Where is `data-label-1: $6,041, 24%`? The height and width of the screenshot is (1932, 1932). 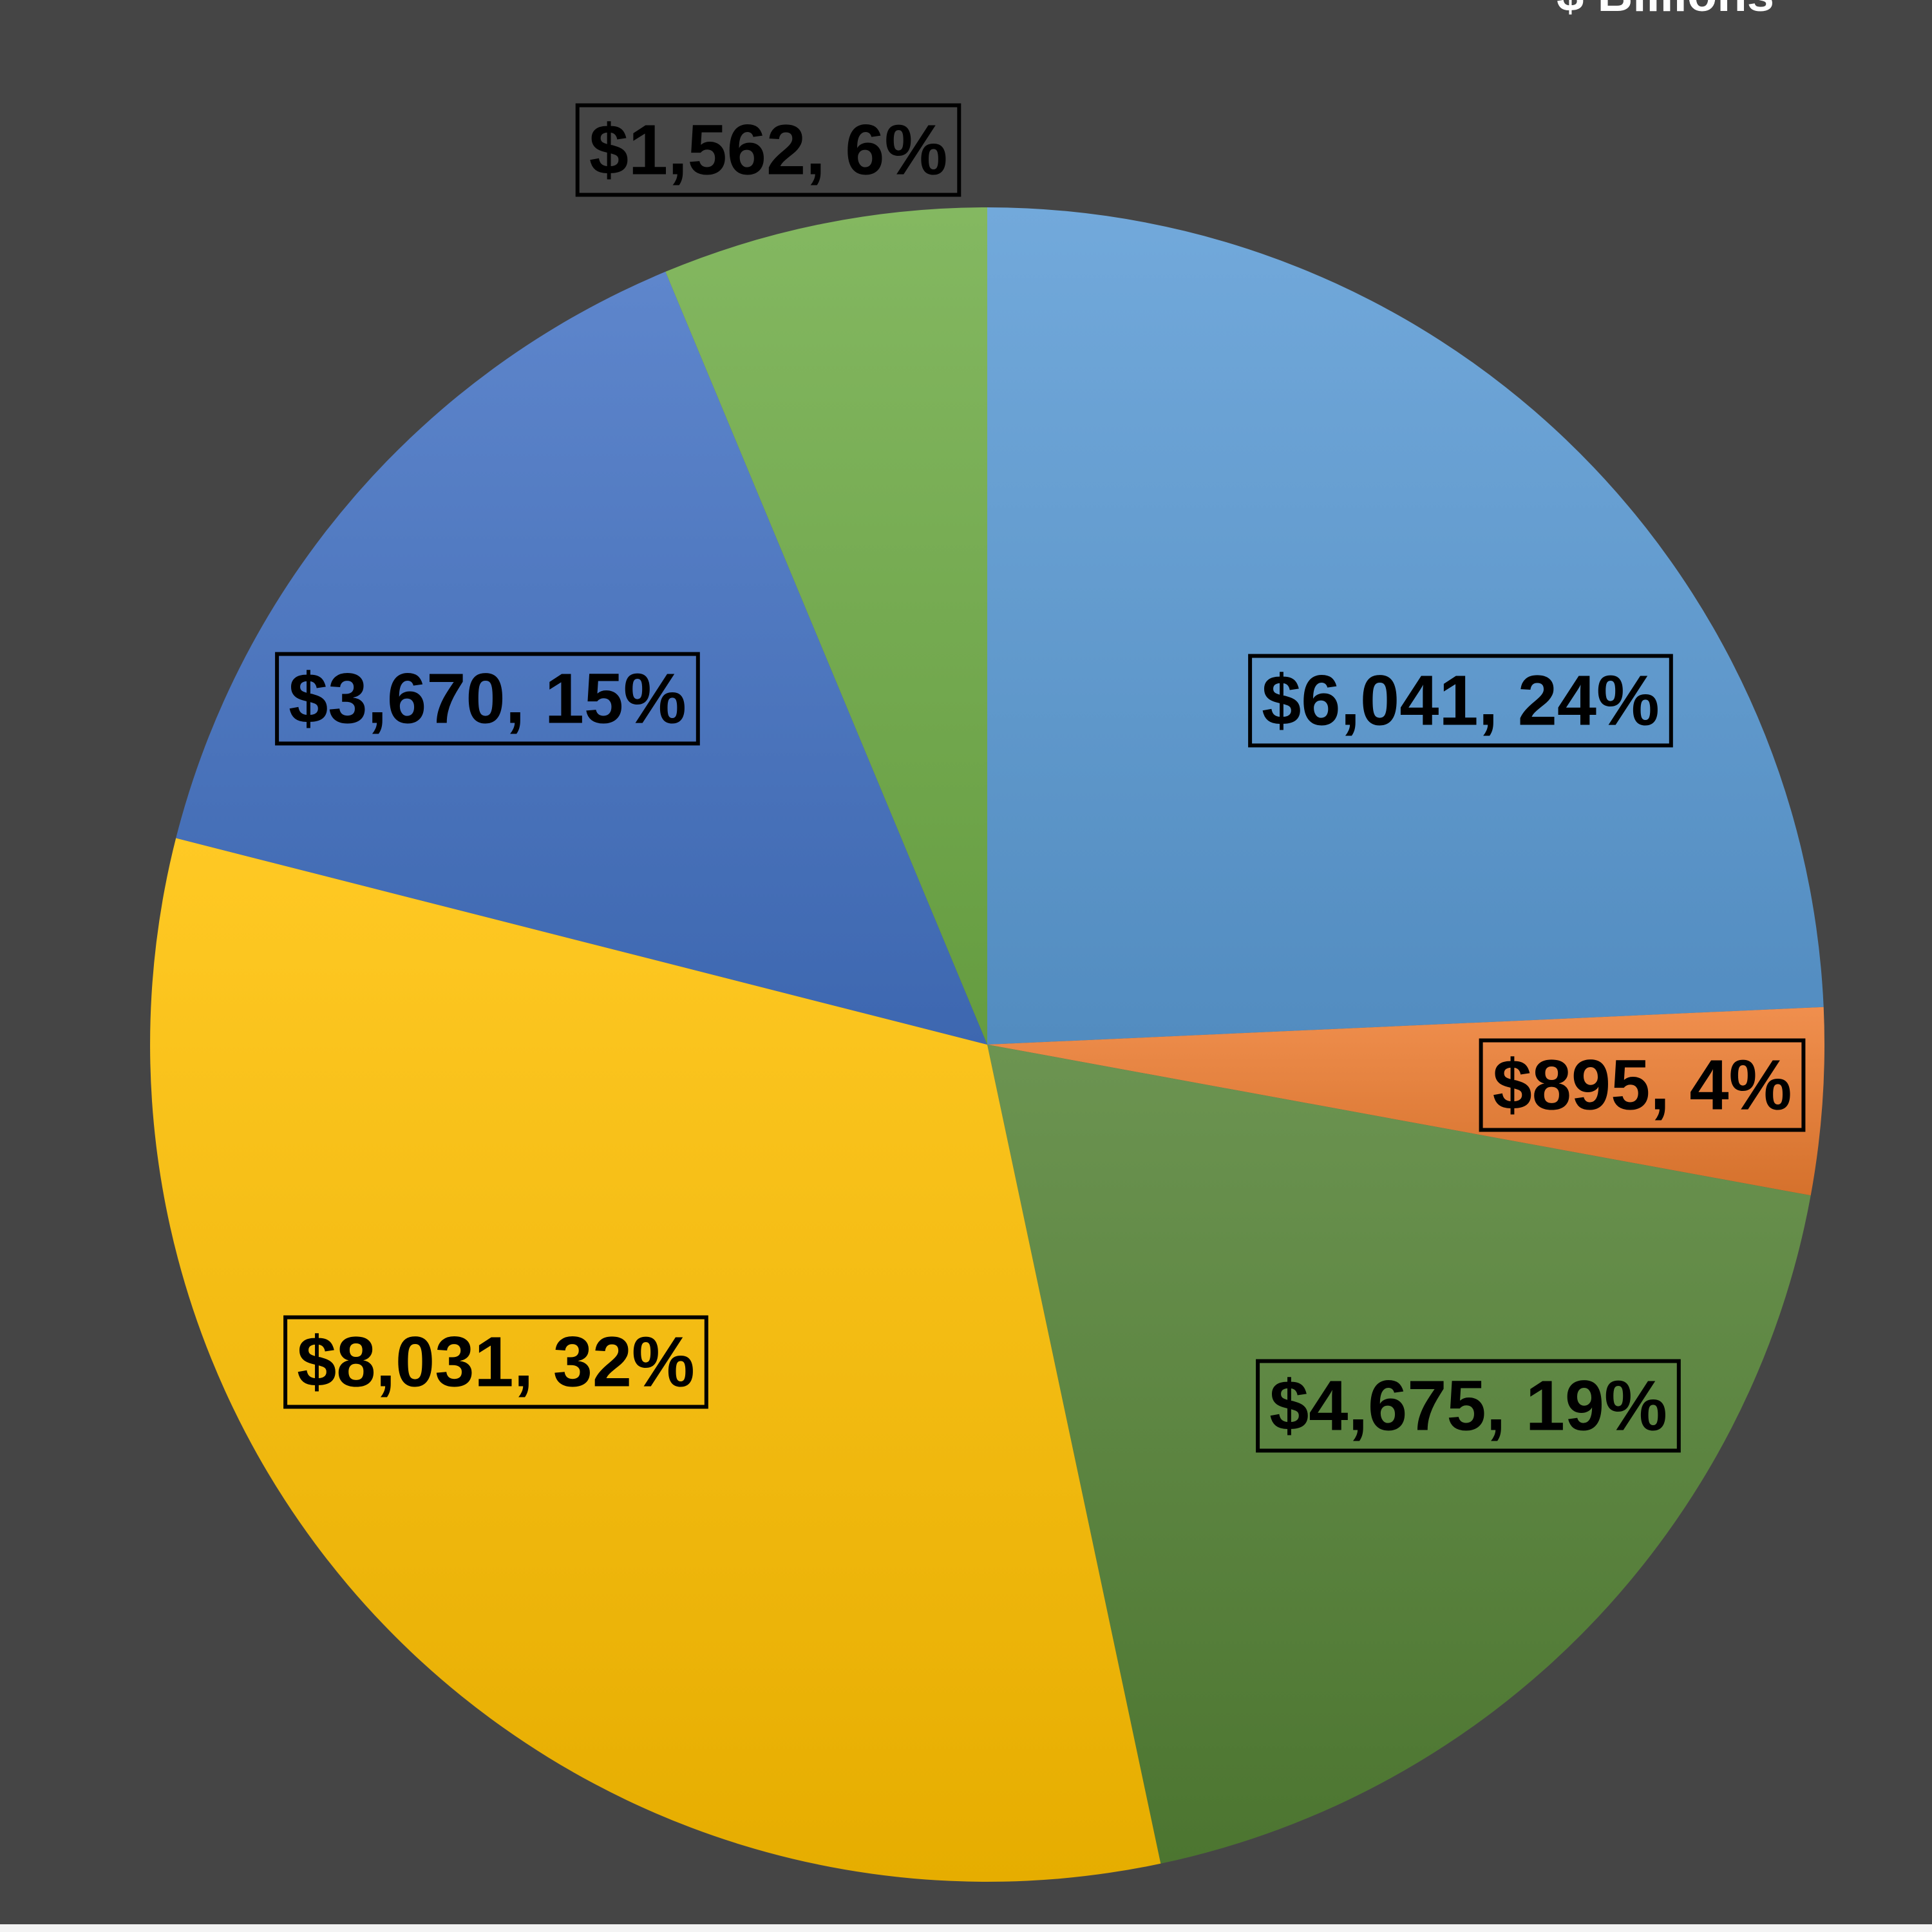
data-label-1: $6,041, 24% is located at coordinates (1461, 701).